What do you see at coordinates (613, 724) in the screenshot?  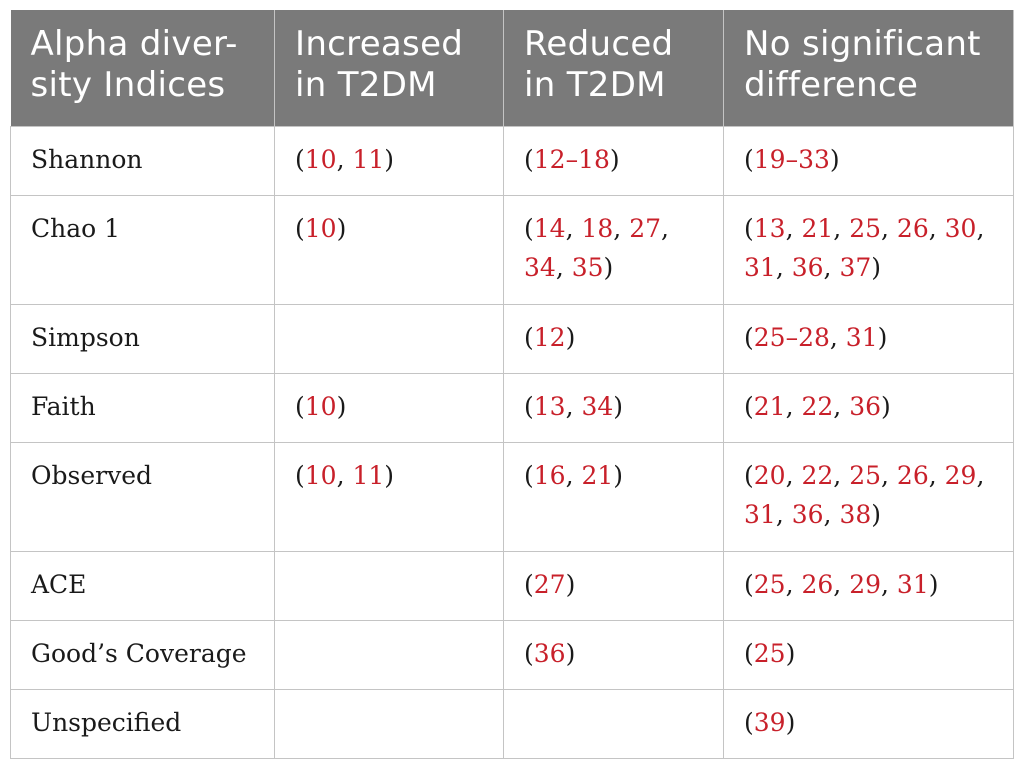 I see `cell-reduced` at bounding box center [613, 724].